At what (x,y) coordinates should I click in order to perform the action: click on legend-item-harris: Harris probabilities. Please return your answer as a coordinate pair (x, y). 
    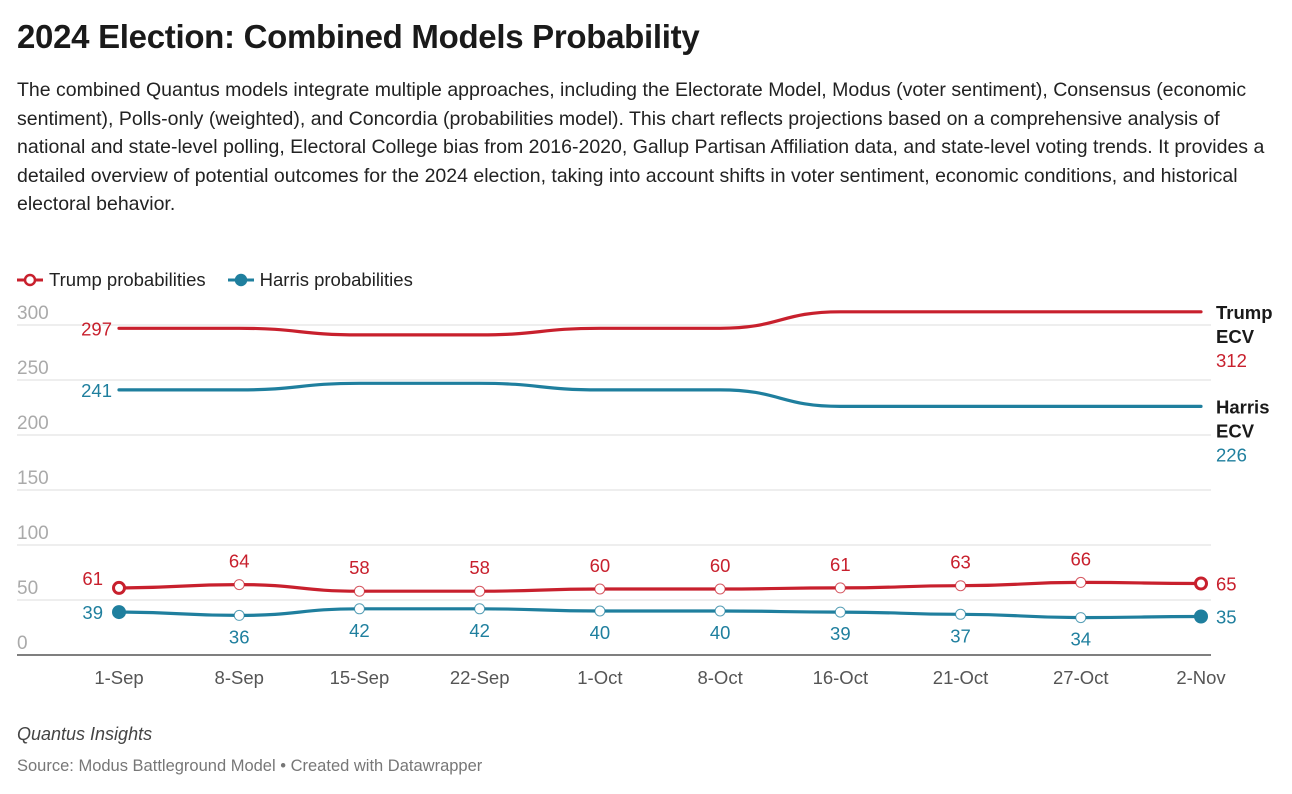
    Looking at the image, I should click on (320, 280).